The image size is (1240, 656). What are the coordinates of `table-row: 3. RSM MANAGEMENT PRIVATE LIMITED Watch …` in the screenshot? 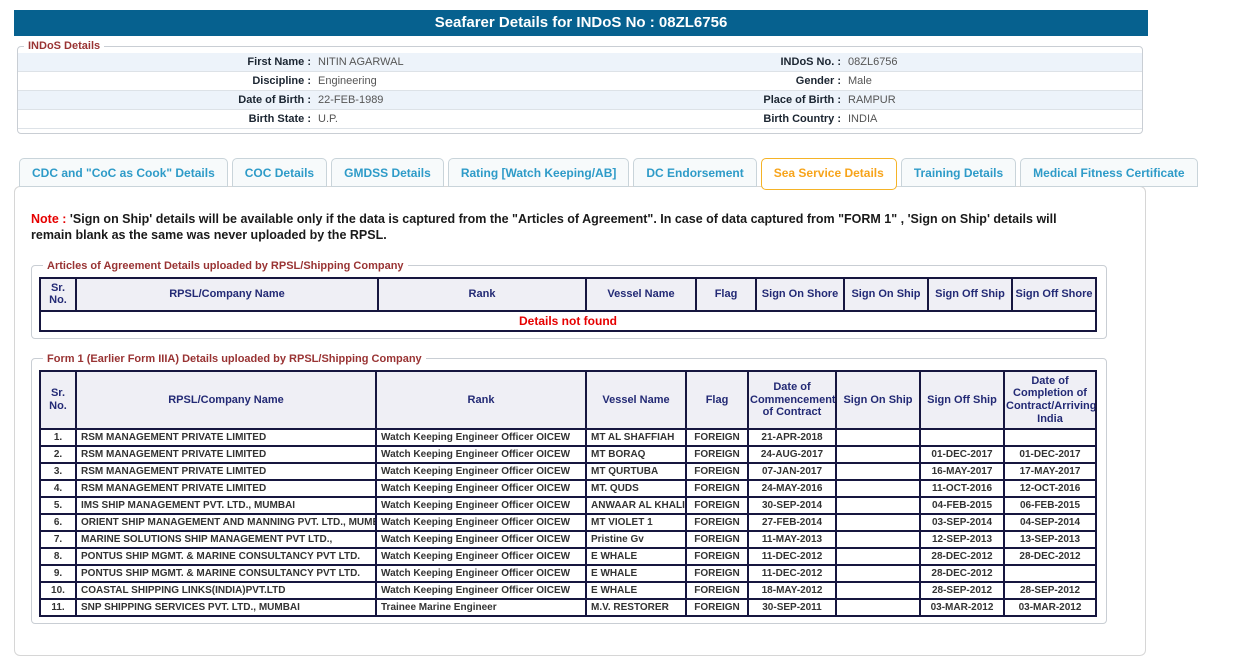 It's located at (568, 472).